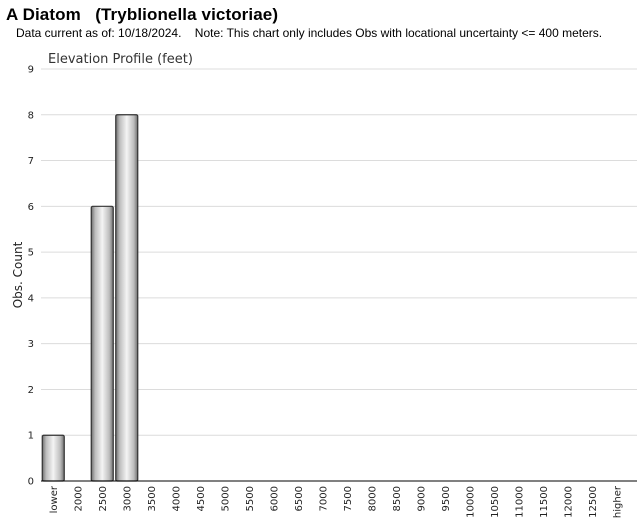 The width and height of the screenshot is (640, 523). Describe the element at coordinates (31, 161) in the screenshot. I see `y-tick-label: 7` at that location.